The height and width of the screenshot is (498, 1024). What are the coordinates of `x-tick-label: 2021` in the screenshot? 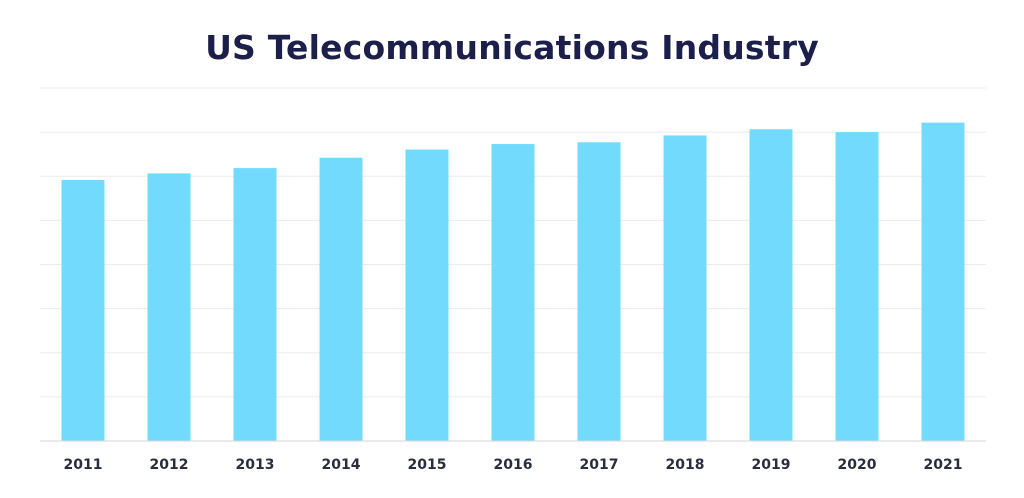 It's located at (943, 465).